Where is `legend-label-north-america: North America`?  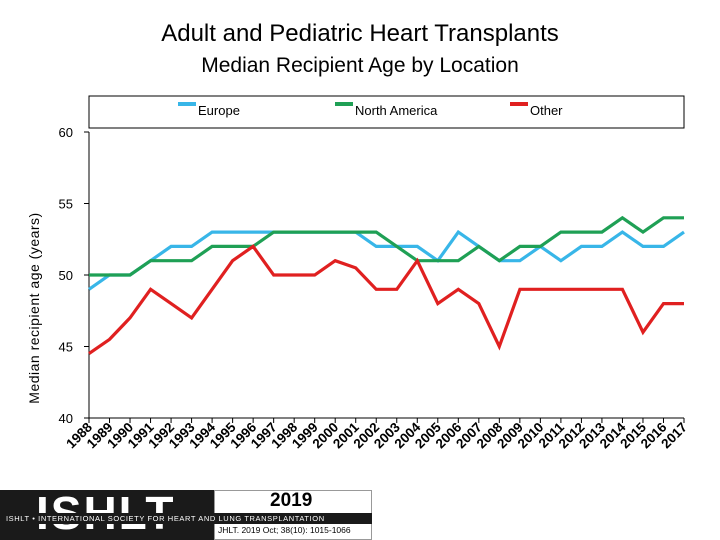 legend-label-north-america: North America is located at coordinates (396, 110).